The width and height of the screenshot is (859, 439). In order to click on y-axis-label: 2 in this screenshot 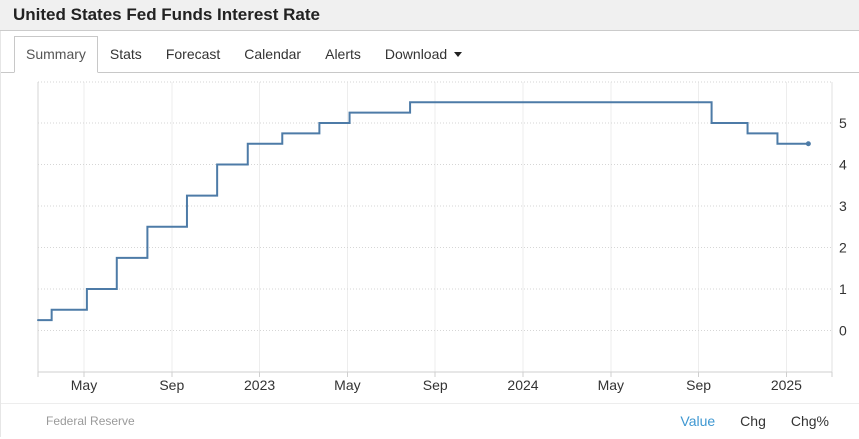, I will do `click(843, 248)`.